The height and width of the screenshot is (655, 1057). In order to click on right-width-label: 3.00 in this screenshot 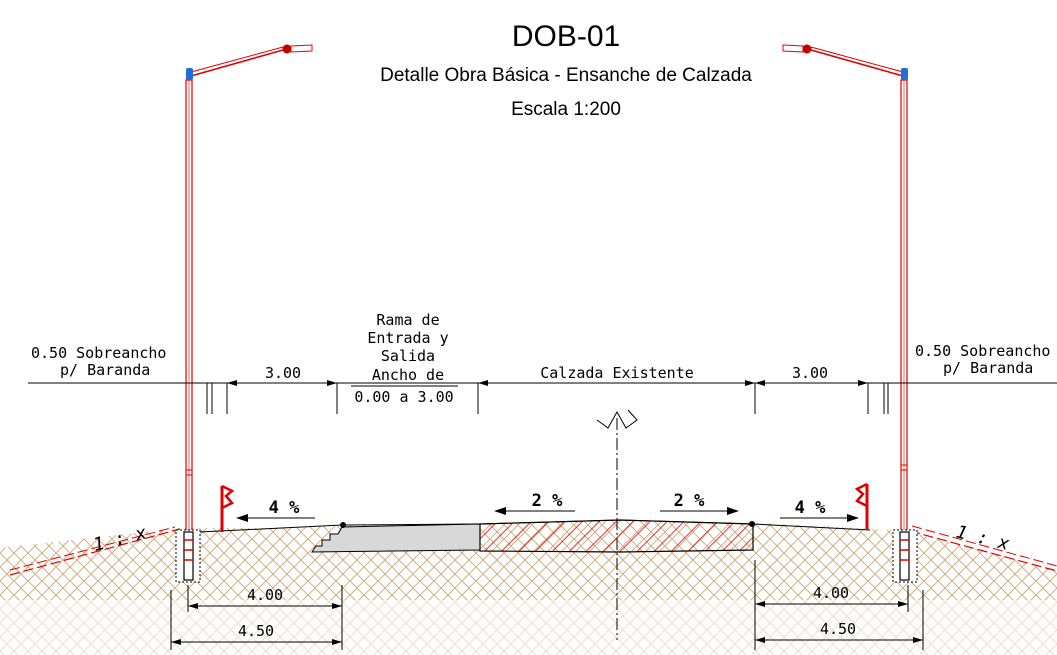, I will do `click(810, 373)`.